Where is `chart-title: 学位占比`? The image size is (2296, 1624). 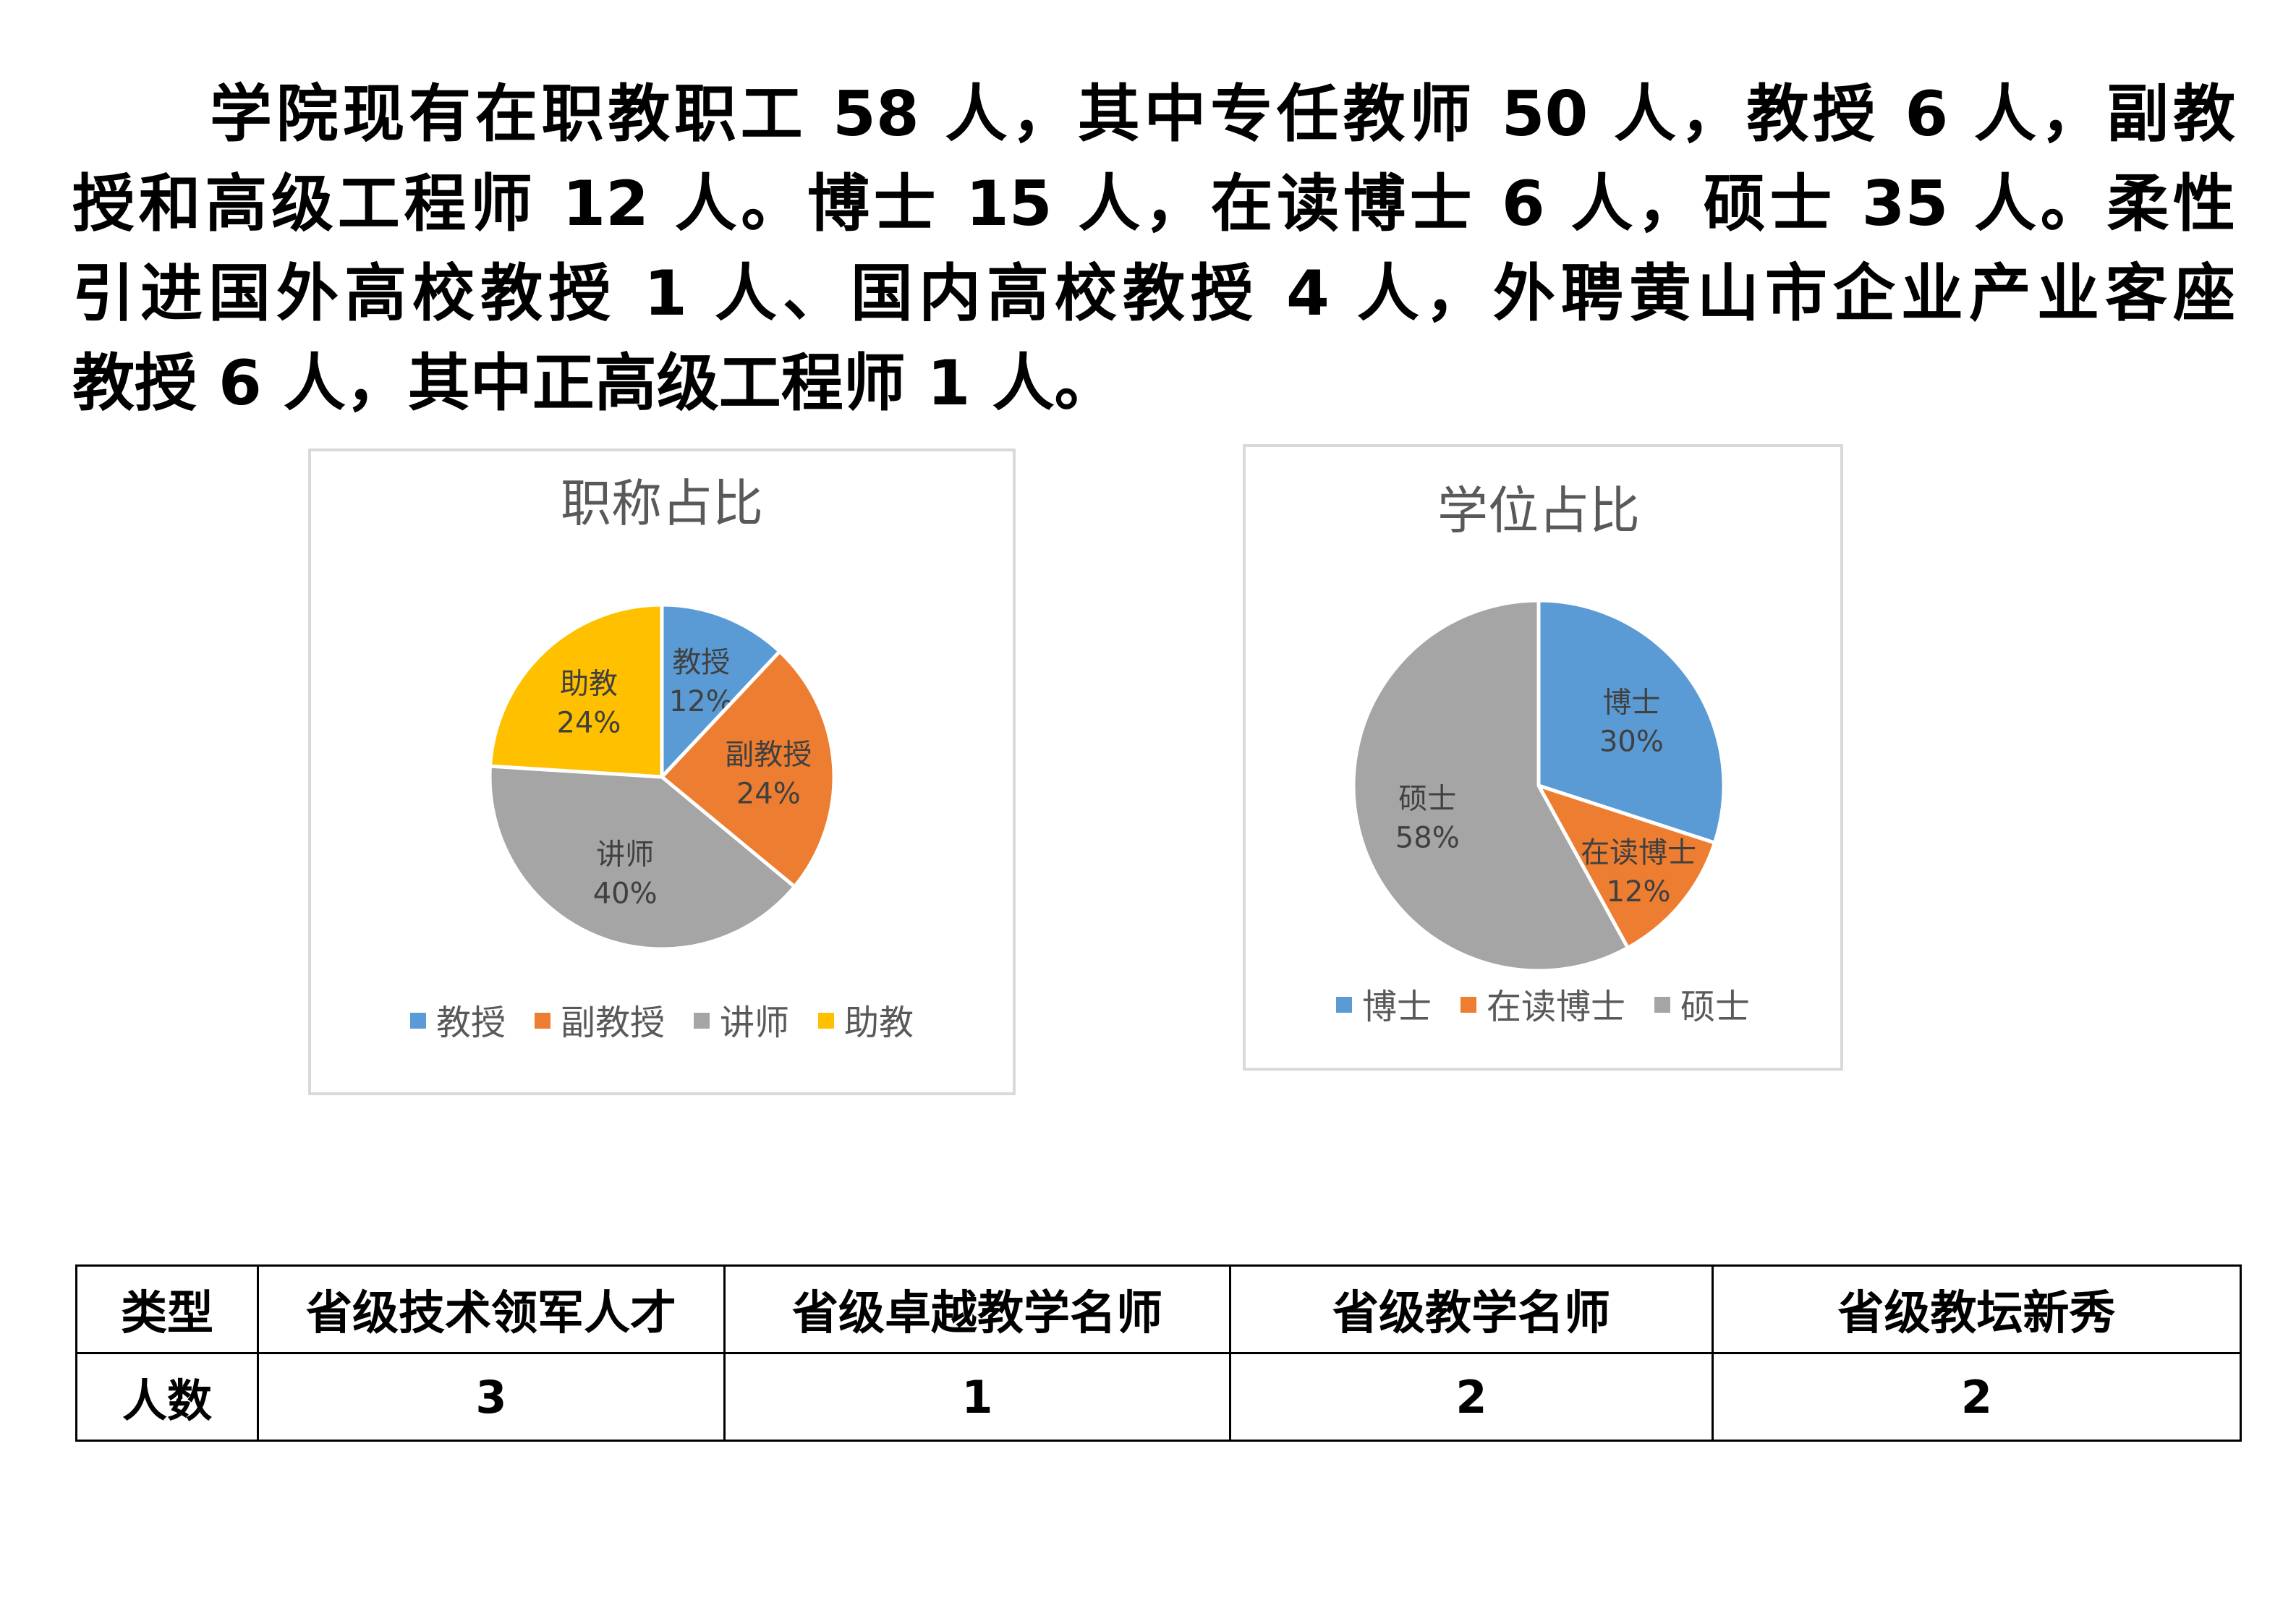 chart-title: 学位占比 is located at coordinates (1538, 510).